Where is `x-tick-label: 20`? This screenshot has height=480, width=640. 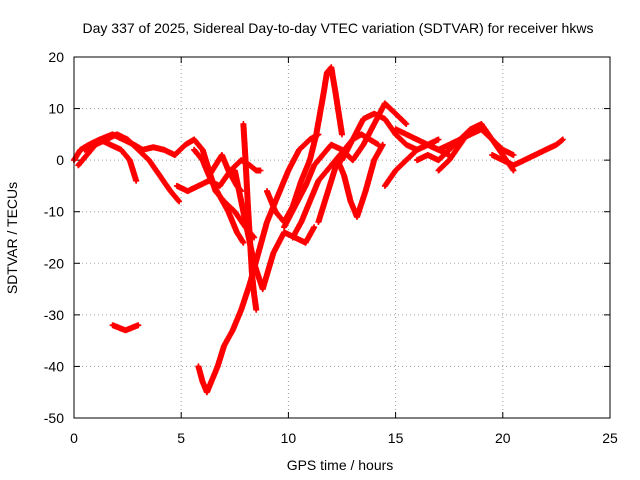 x-tick-label: 20 is located at coordinates (503, 438).